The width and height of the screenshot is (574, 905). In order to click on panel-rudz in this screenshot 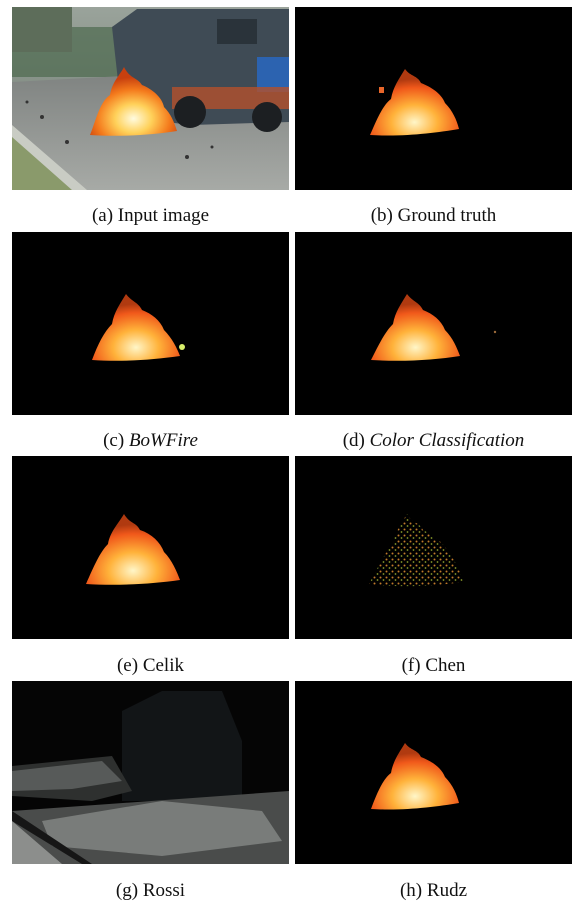, I will do `click(433, 772)`.